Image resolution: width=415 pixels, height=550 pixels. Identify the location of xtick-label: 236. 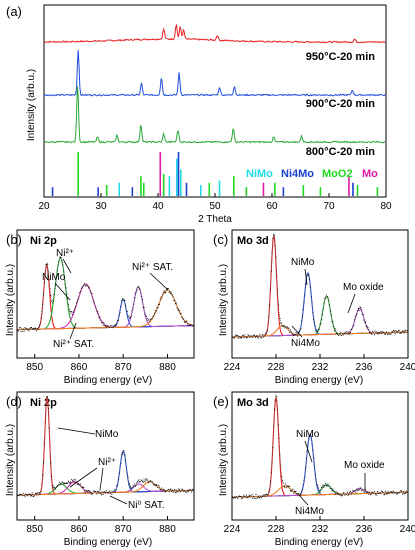
(364, 367).